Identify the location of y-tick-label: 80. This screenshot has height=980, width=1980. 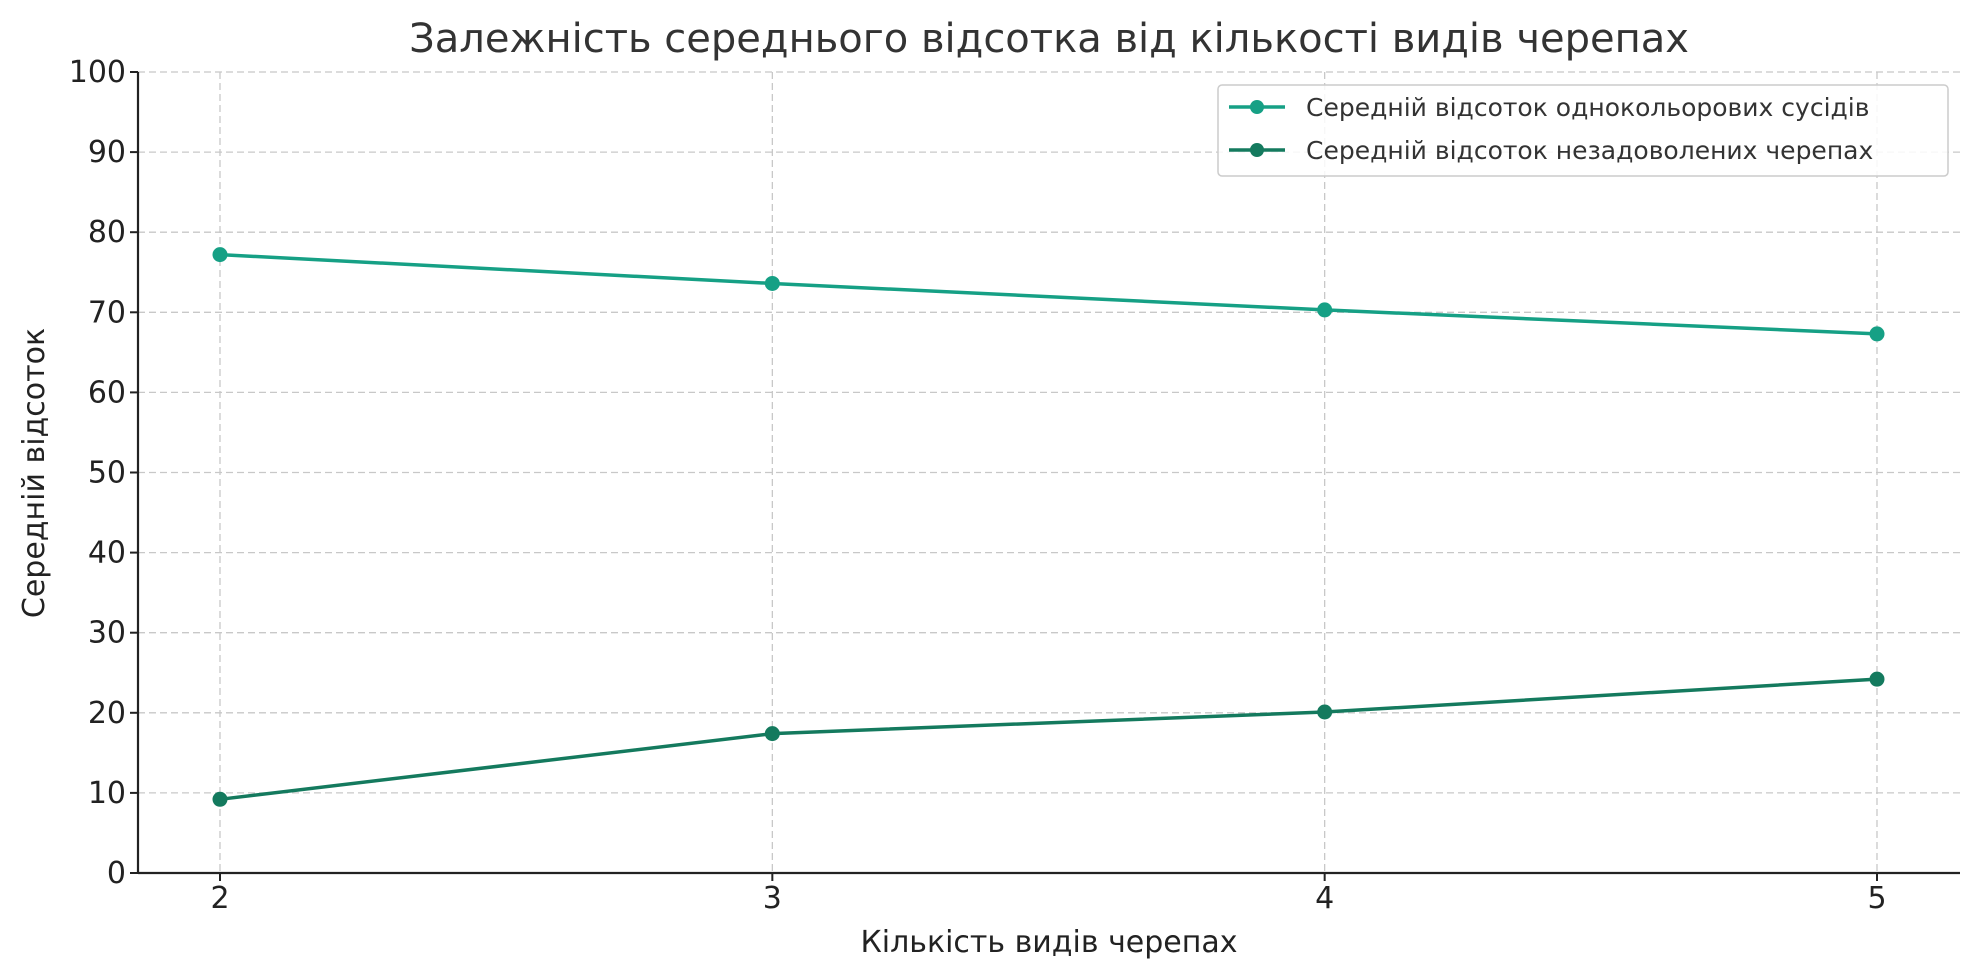
(107, 232).